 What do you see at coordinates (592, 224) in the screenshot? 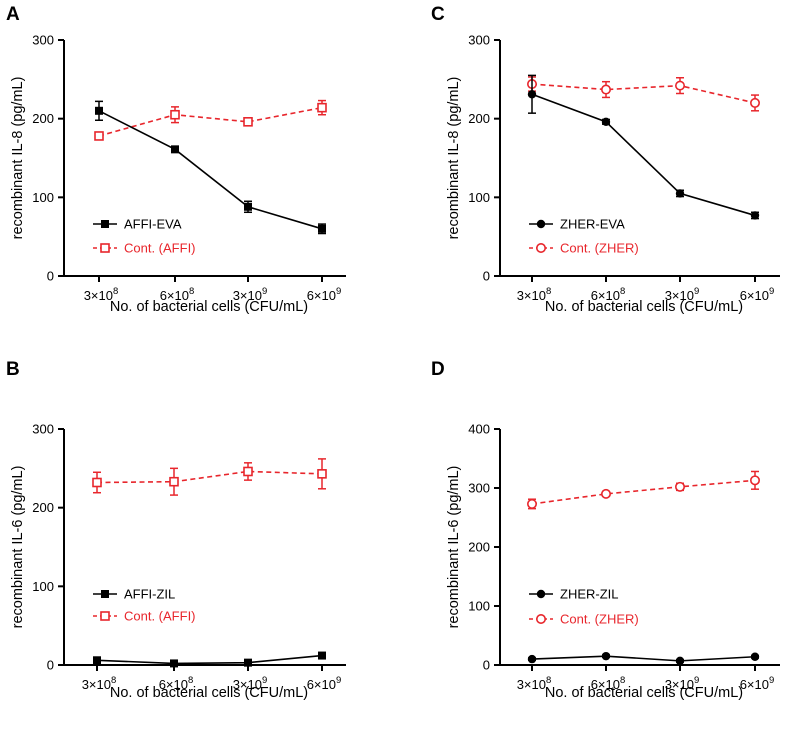
I see `legend-label: ZHER-EVA` at bounding box center [592, 224].